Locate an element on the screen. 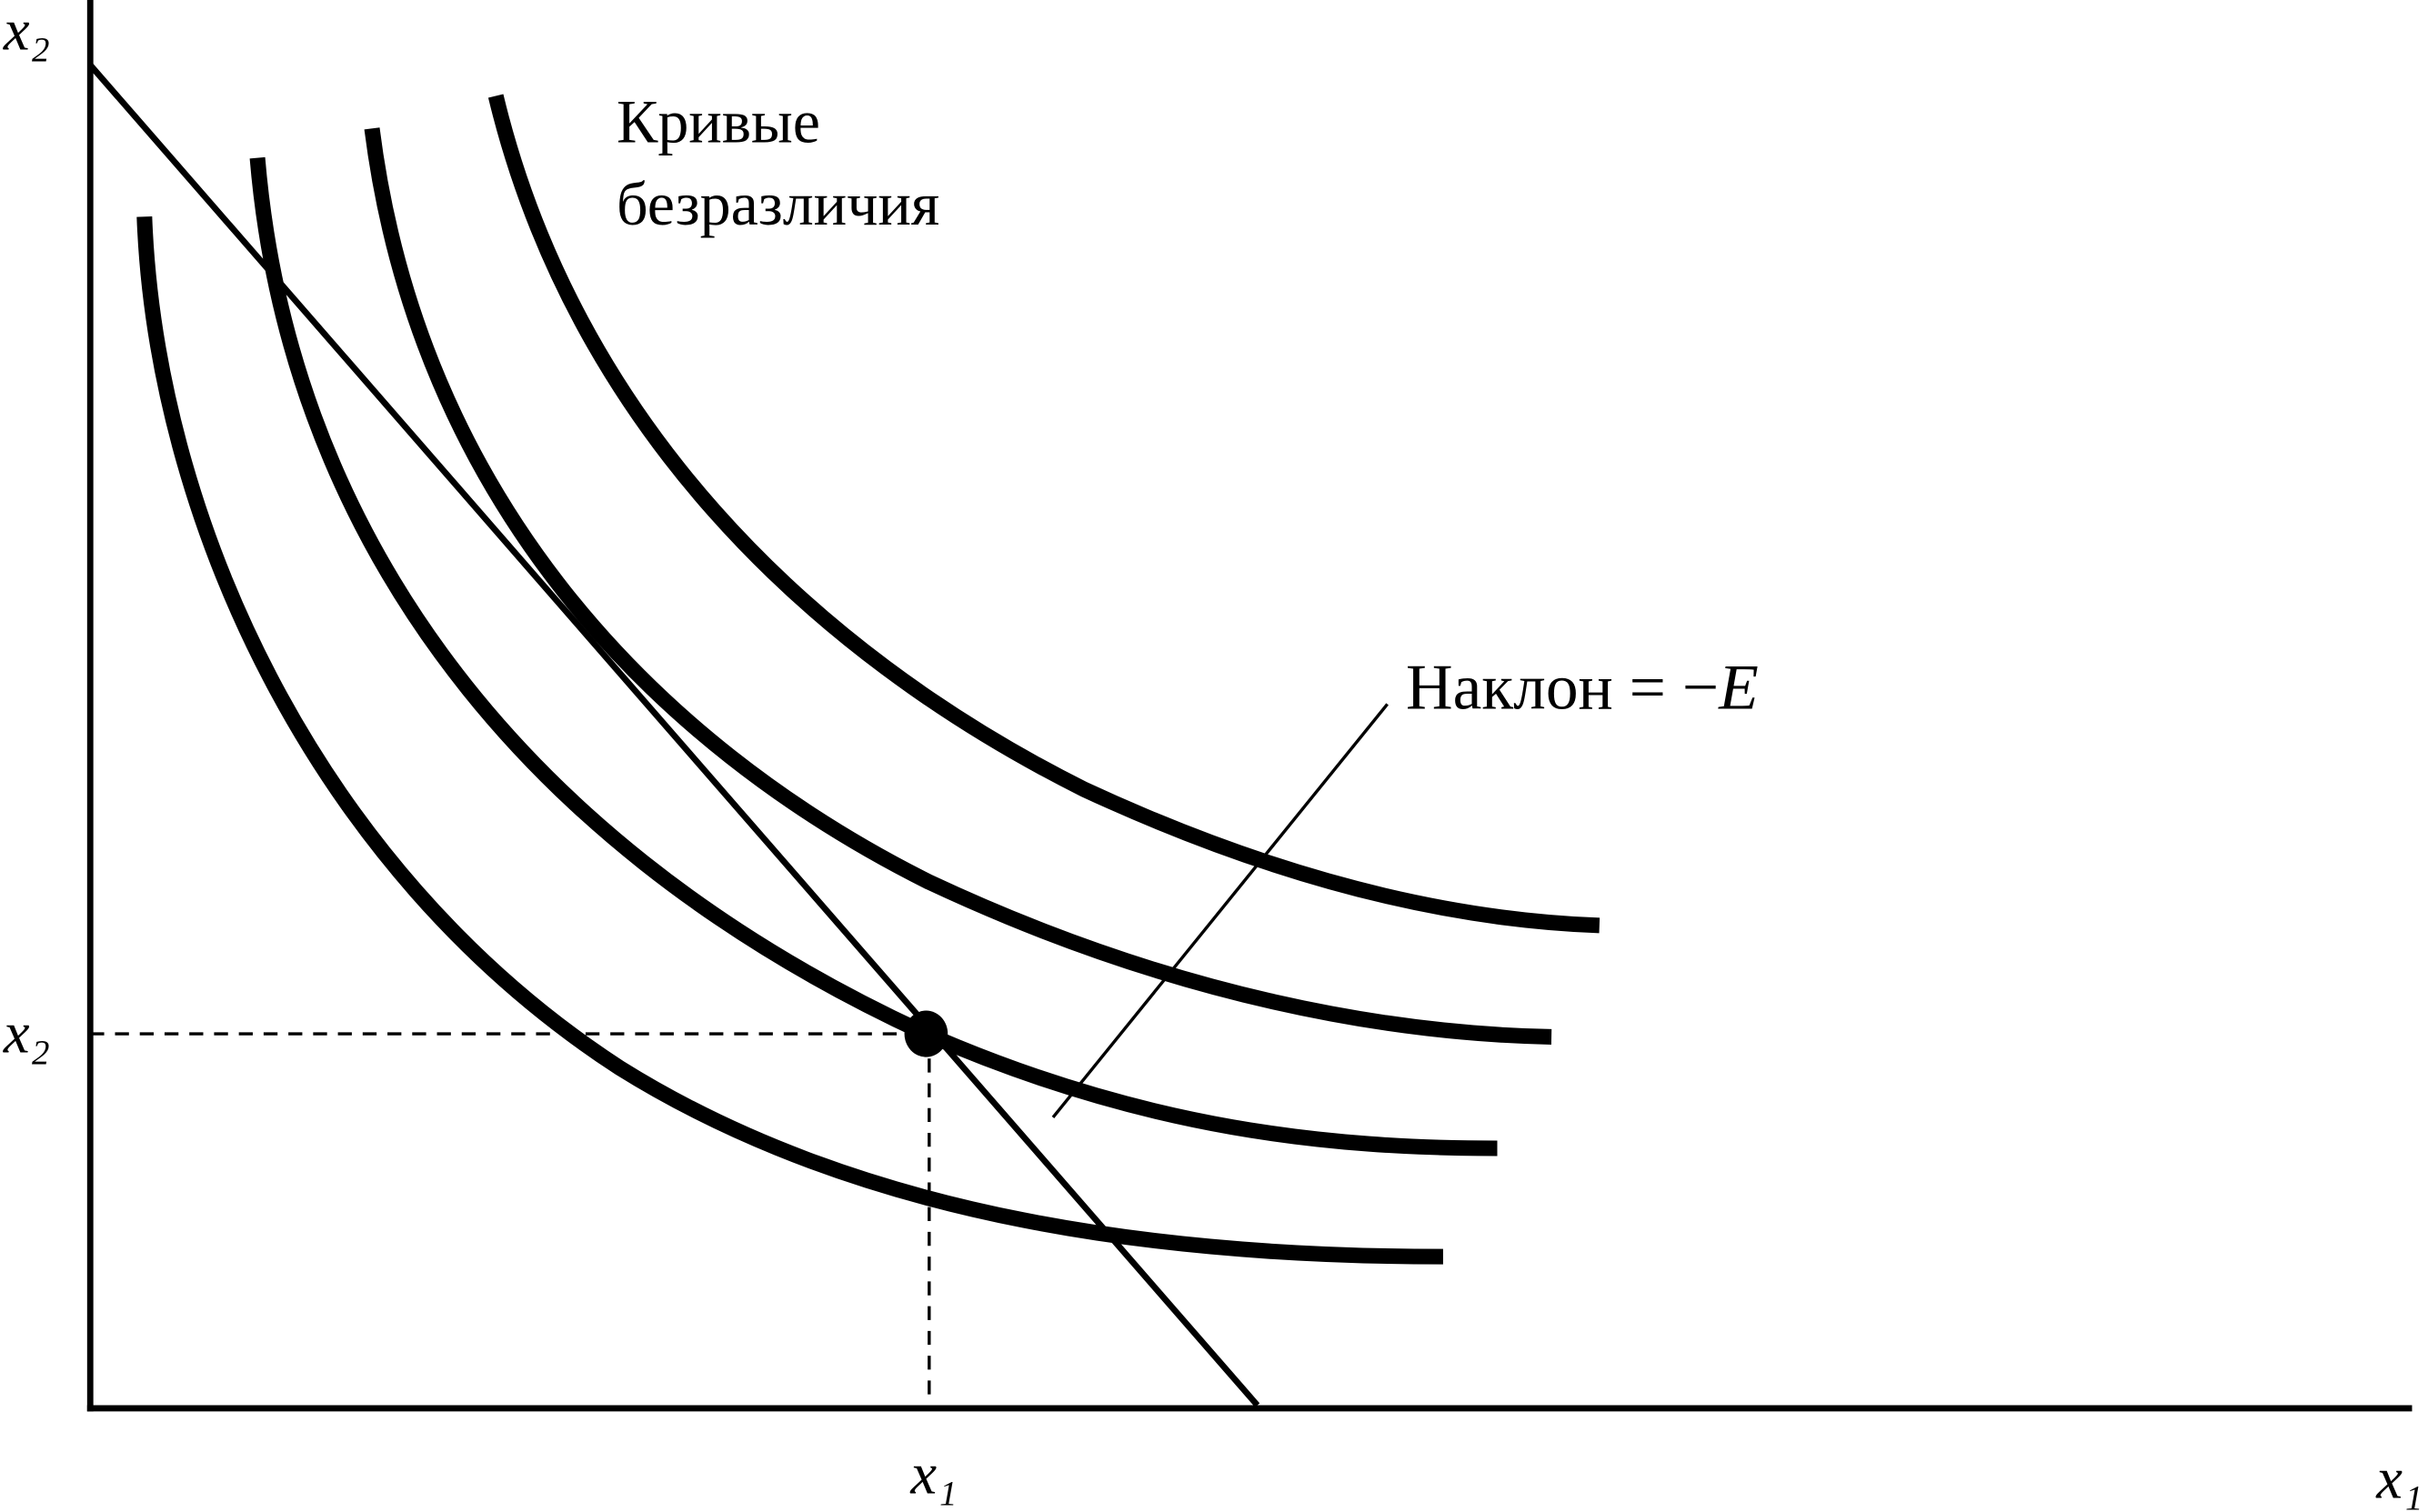  slope-symbol: E is located at coordinates (1738, 688).